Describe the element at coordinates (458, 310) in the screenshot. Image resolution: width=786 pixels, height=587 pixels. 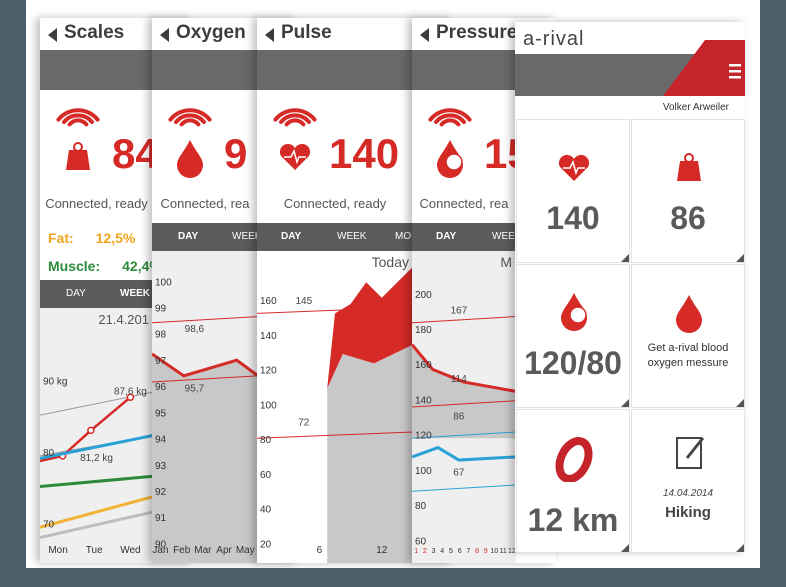
I see `annotation: 167` at that location.